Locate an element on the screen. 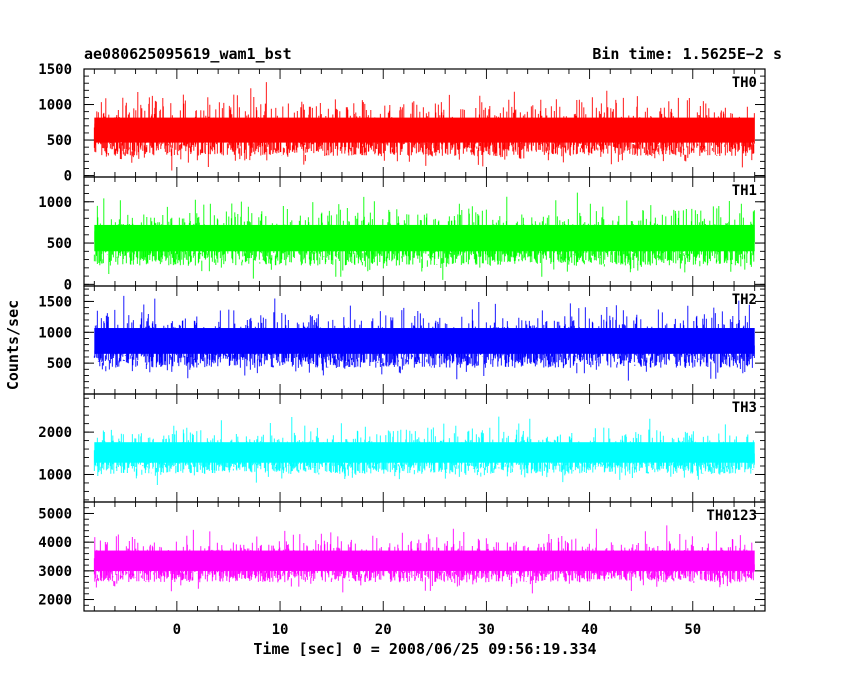  panel-label-th2: TH2 is located at coordinates (744, 300).